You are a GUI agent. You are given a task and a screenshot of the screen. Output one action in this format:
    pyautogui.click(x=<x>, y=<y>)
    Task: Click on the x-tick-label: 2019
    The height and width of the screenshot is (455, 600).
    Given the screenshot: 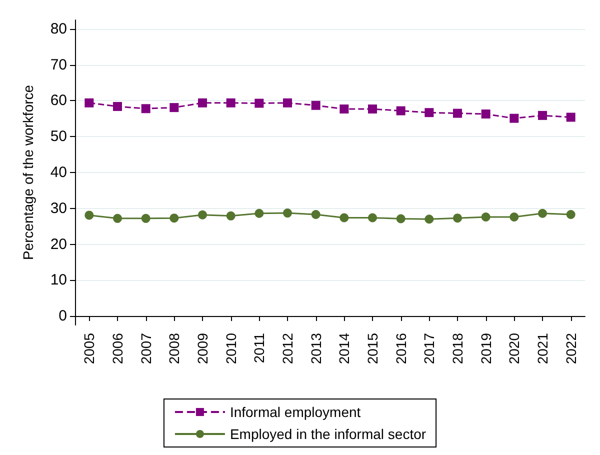 What is the action you would take?
    pyautogui.click(x=486, y=348)
    